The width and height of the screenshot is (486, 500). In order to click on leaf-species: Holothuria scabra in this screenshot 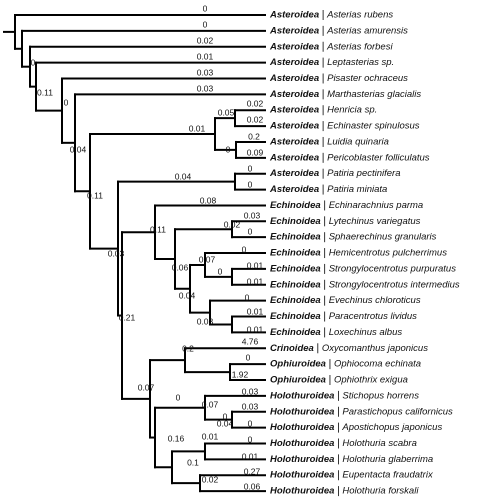, I will do `click(379, 443)`.